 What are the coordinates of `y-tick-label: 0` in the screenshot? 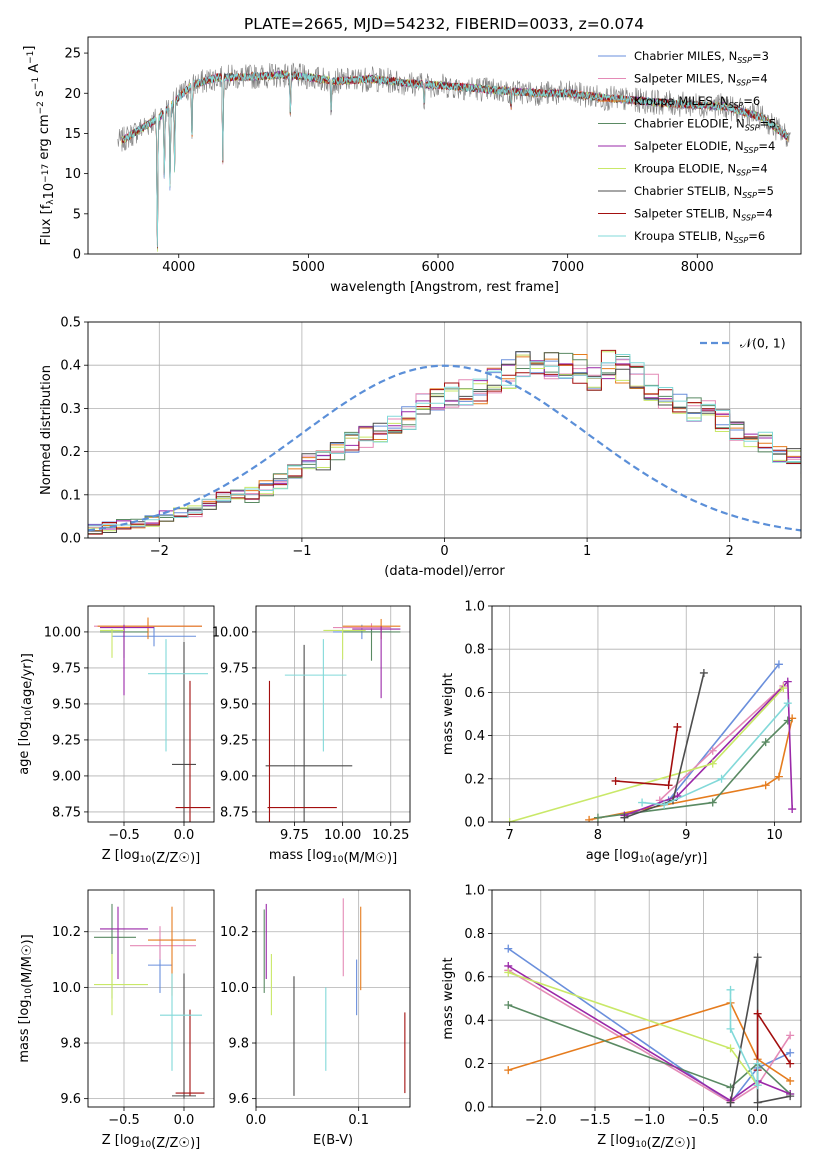 It's located at (77, 255).